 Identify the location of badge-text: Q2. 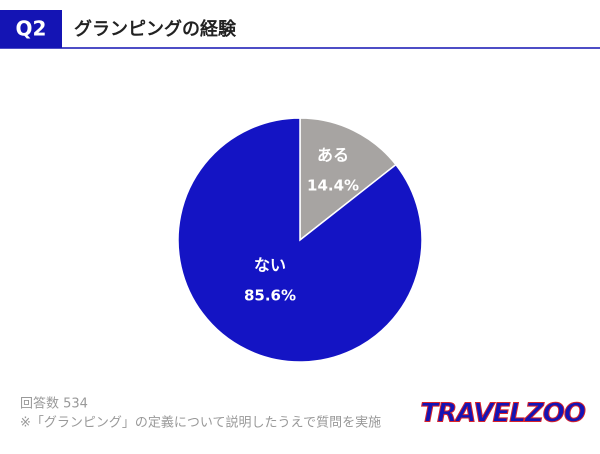
(31, 29).